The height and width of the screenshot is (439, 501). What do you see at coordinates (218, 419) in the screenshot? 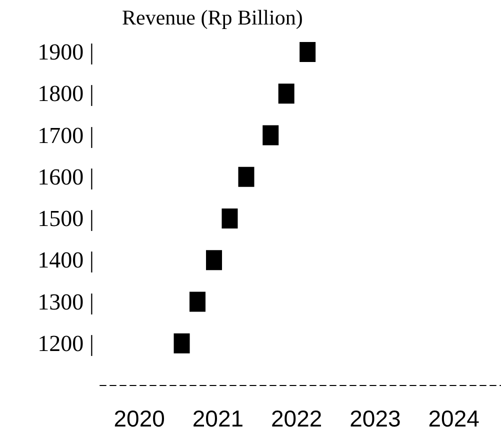
I see `x-tick-label: 2021` at bounding box center [218, 419].